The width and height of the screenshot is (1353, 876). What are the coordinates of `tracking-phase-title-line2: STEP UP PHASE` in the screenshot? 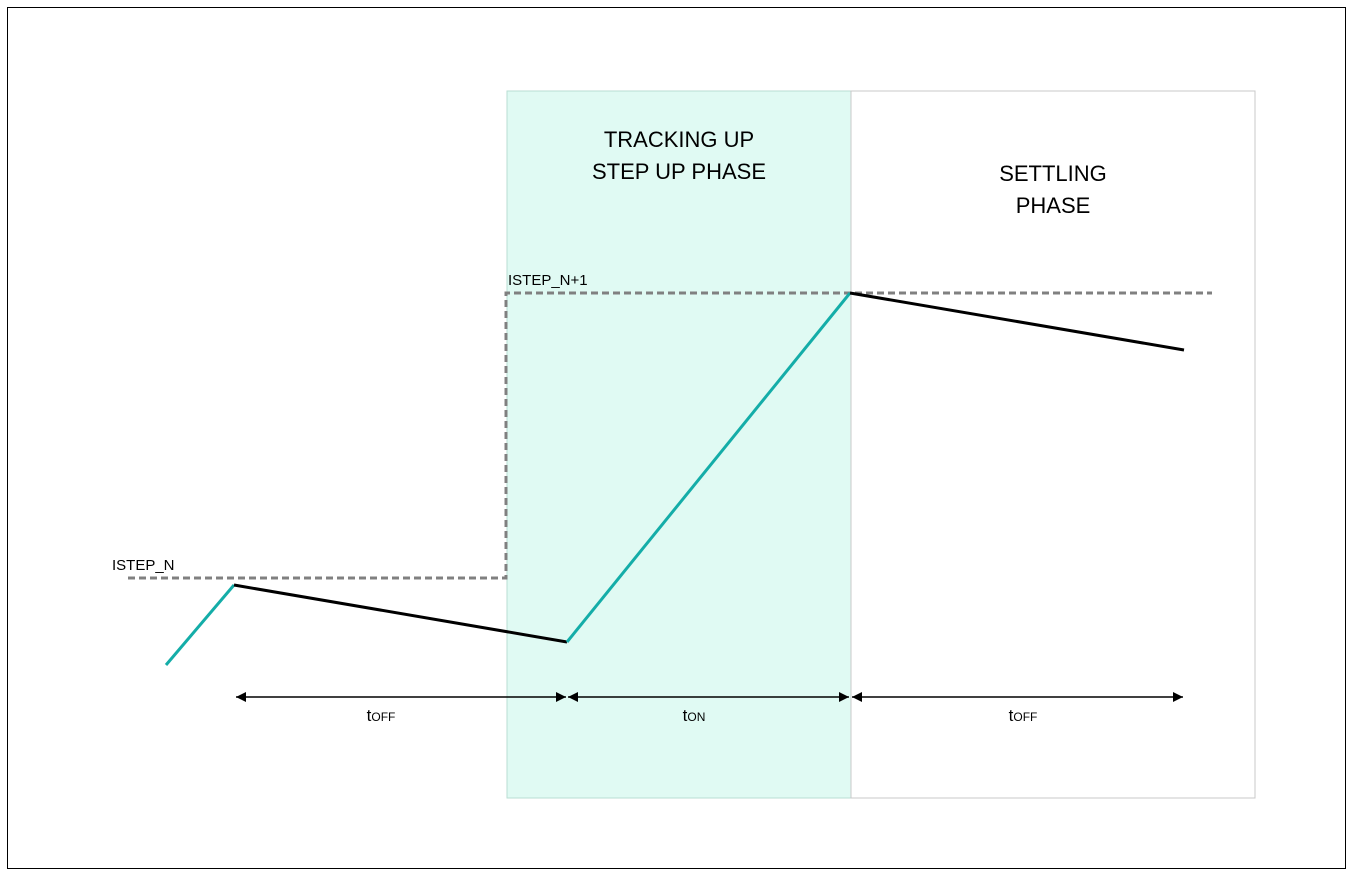 It's located at (679, 171).